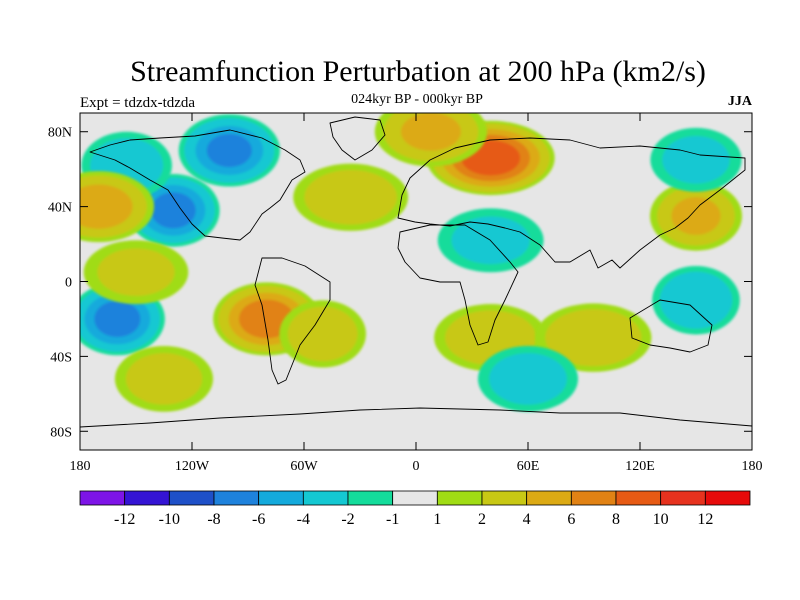 The height and width of the screenshot is (600, 800). Describe the element at coordinates (137, 103) in the screenshot. I see `experiment-label: Expt = tdzdx-tdzda` at that location.